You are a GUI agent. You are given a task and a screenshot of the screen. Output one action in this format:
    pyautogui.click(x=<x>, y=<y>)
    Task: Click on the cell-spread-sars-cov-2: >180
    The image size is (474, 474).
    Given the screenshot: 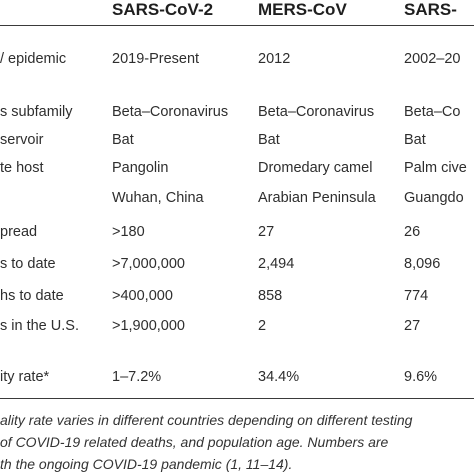 What is the action you would take?
    pyautogui.click(x=128, y=232)
    